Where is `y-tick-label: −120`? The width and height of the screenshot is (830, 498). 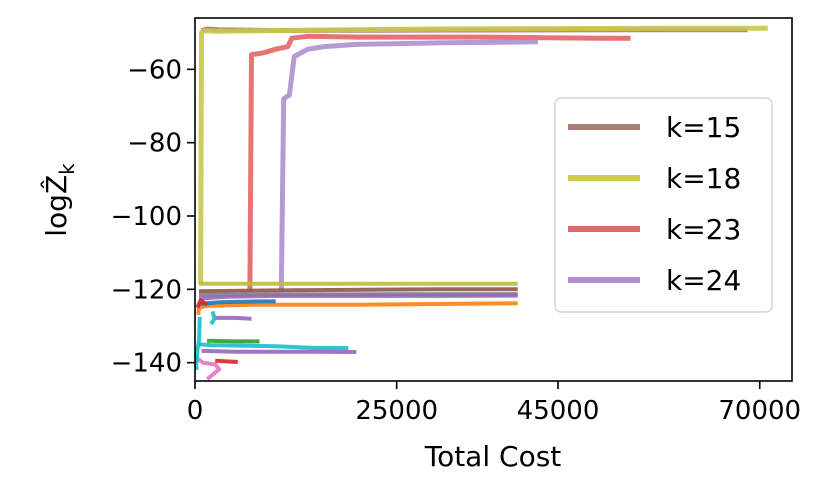
y-tick-label: −120 is located at coordinates (146, 290).